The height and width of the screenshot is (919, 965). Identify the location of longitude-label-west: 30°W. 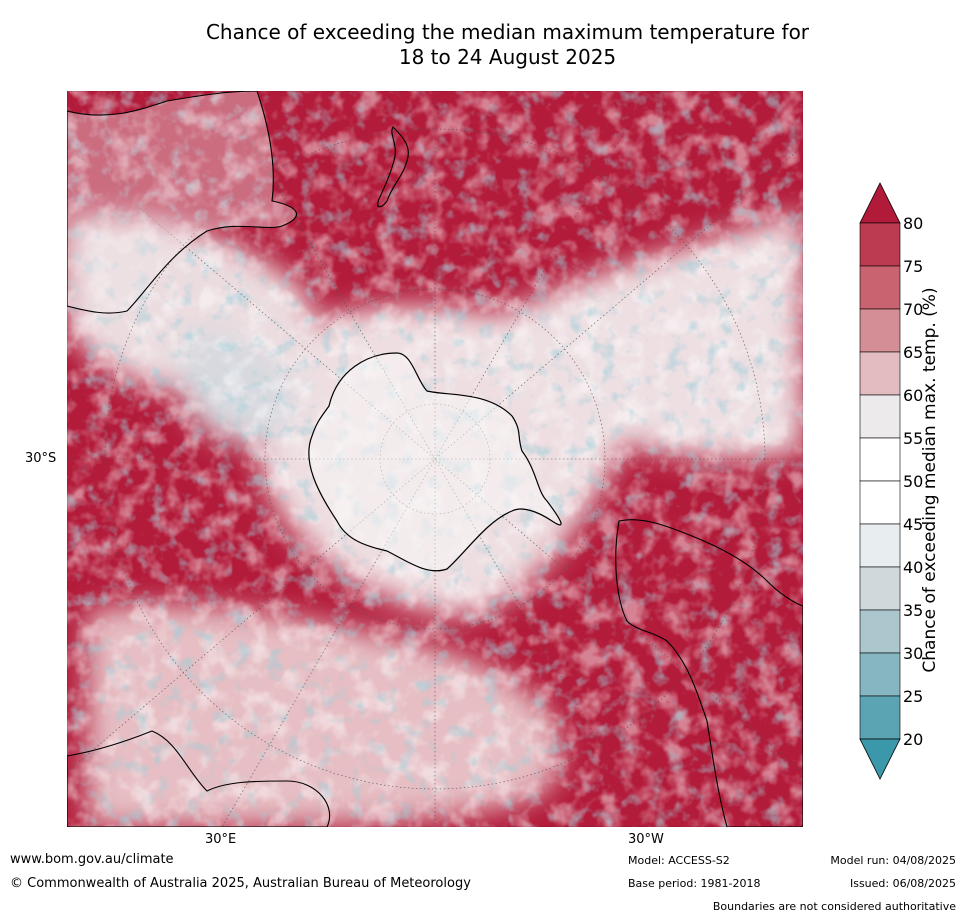
(646, 839).